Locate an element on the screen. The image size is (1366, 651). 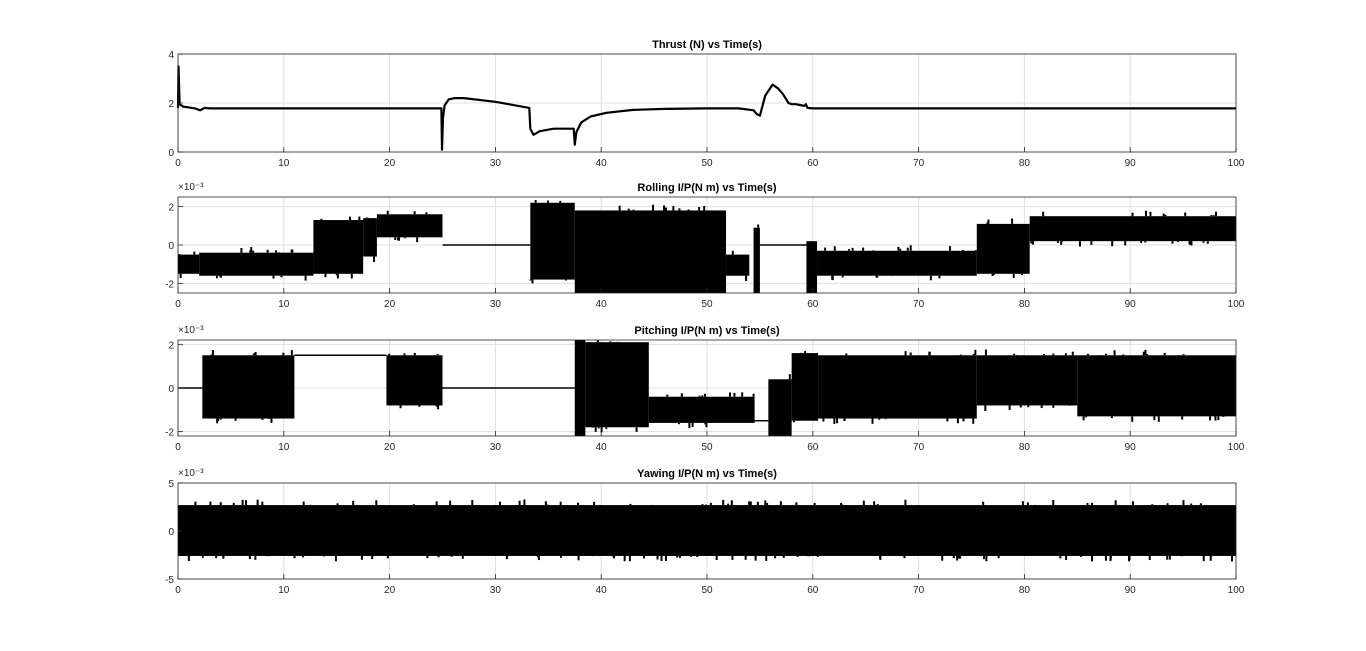
plot-title: Yawing I/P(N m) vs Time(s) is located at coordinates (707, 474).